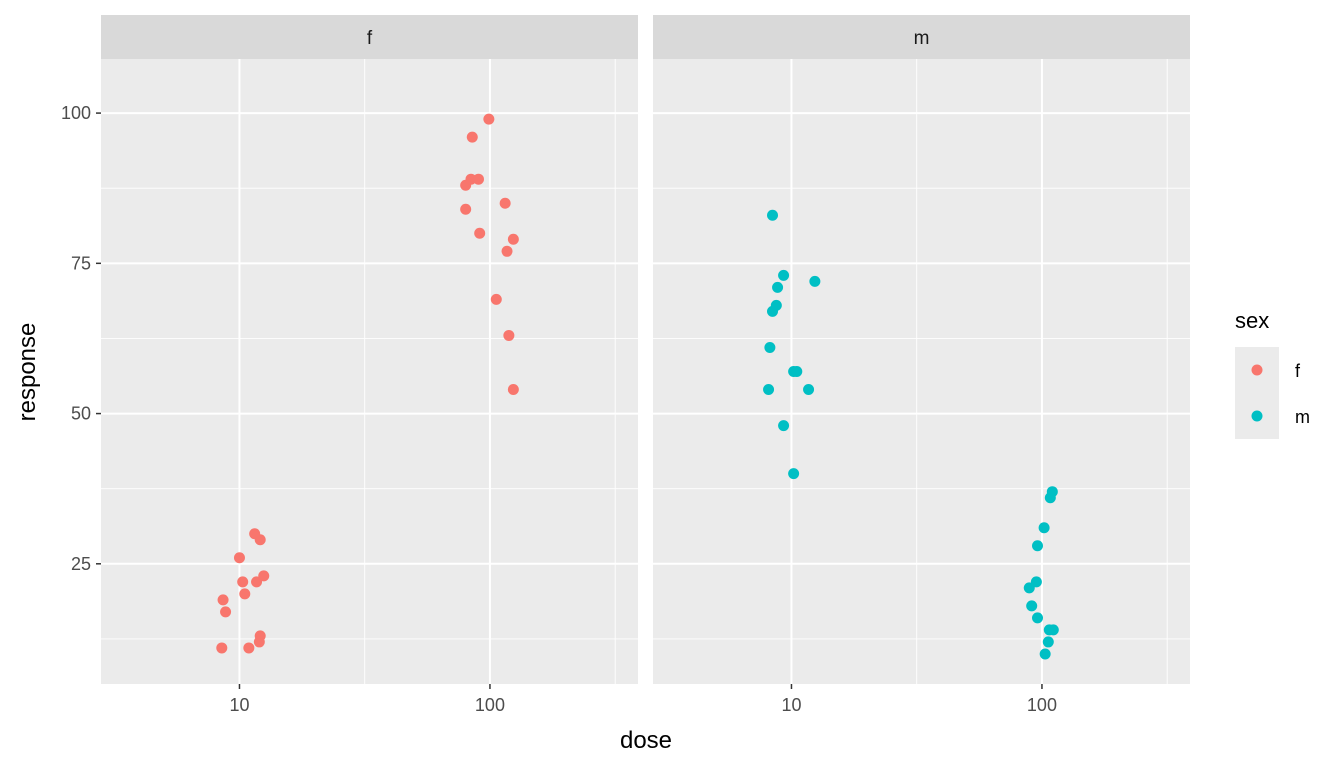 Image resolution: width=1344 pixels, height=768 pixels. Describe the element at coordinates (1302, 417) in the screenshot. I see `legend-label-m: m` at that location.